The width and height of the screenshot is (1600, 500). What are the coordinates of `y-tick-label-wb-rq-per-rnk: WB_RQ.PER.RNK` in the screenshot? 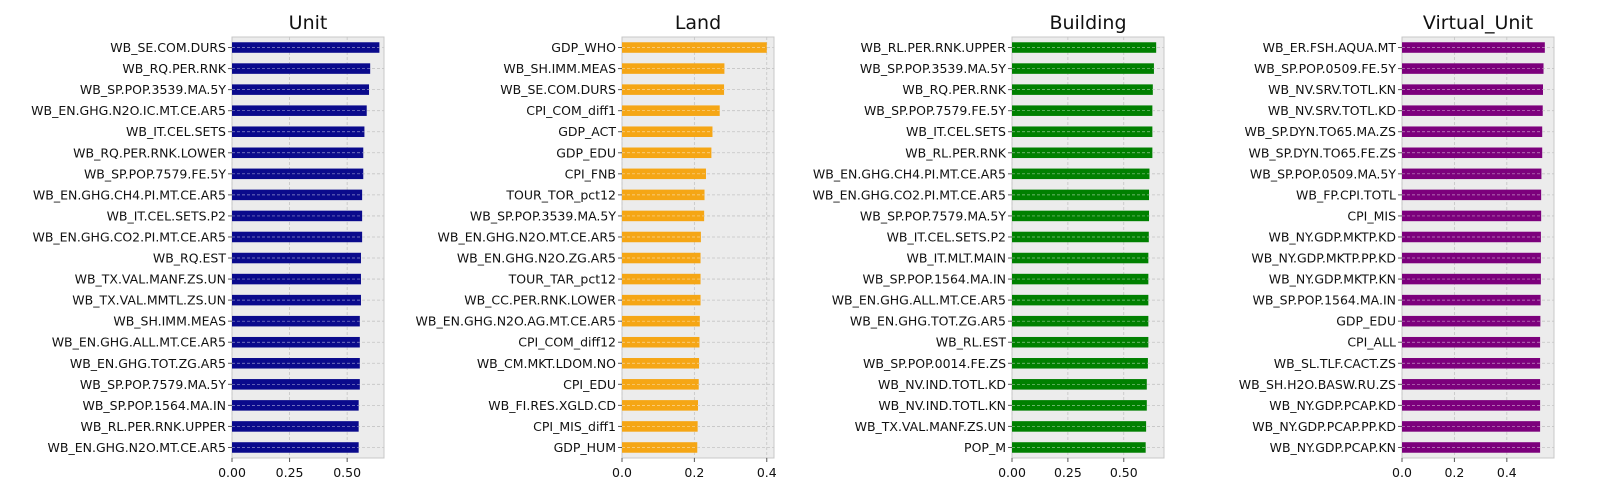 It's located at (174, 68).